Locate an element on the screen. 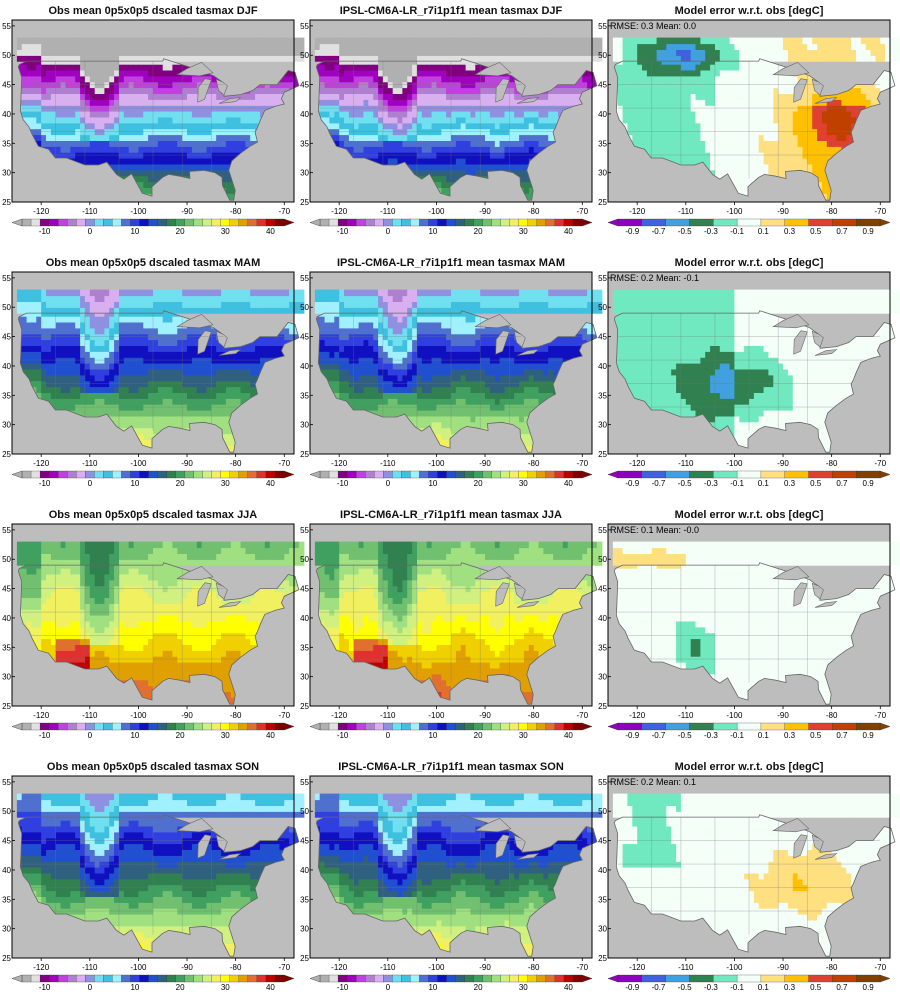 Image resolution: width=900 pixels, height=1000 pixels. us-outline is located at coordinates (158, 885).